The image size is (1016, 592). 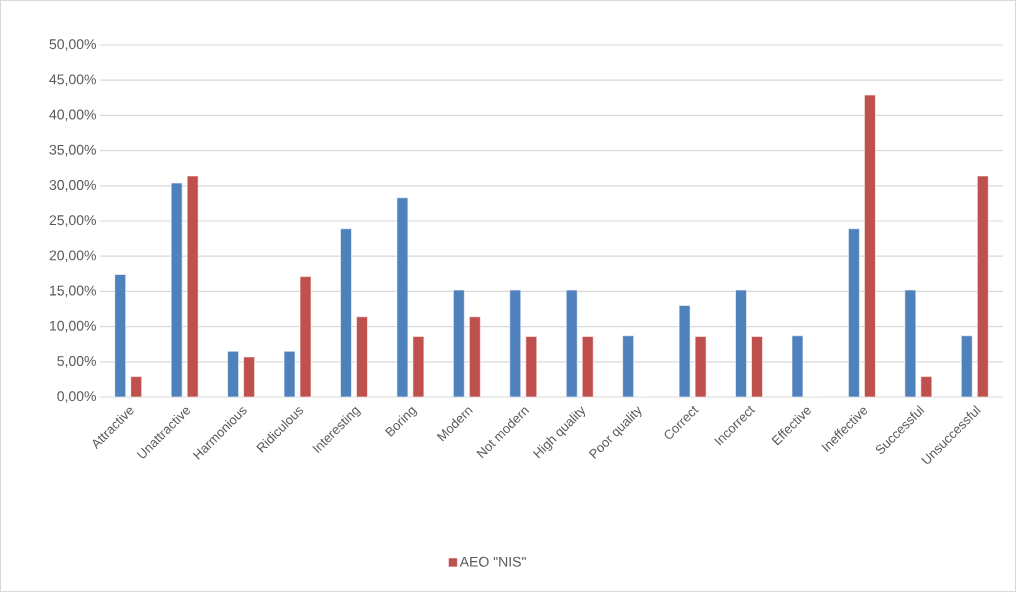 What do you see at coordinates (76, 397) in the screenshot?
I see `y-tick-label: 0,00%` at bounding box center [76, 397].